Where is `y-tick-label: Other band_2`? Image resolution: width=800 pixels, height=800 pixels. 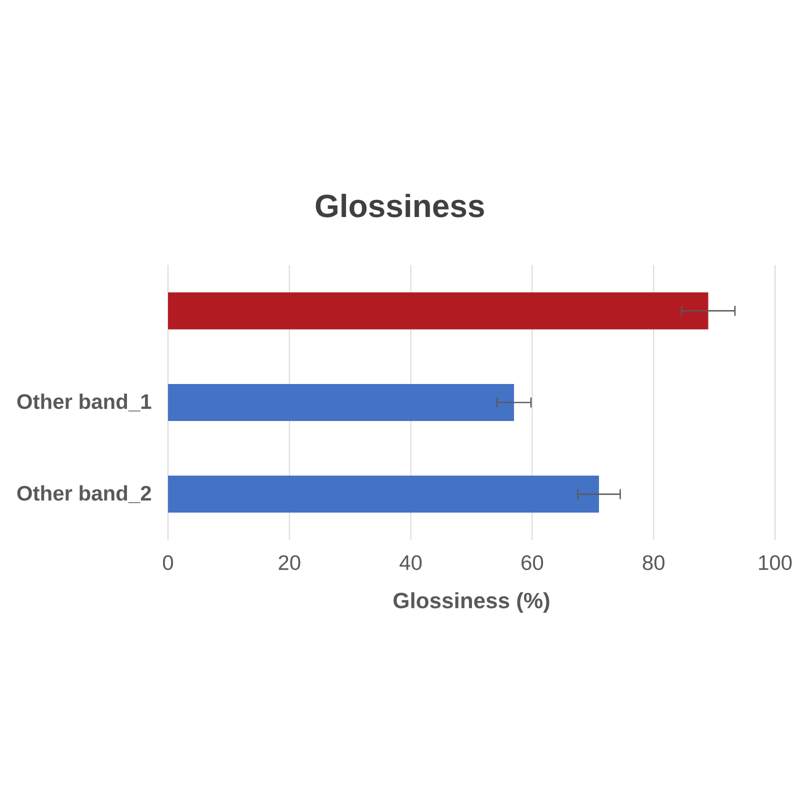
y-tick-label: Other band_2 is located at coordinates (84, 494).